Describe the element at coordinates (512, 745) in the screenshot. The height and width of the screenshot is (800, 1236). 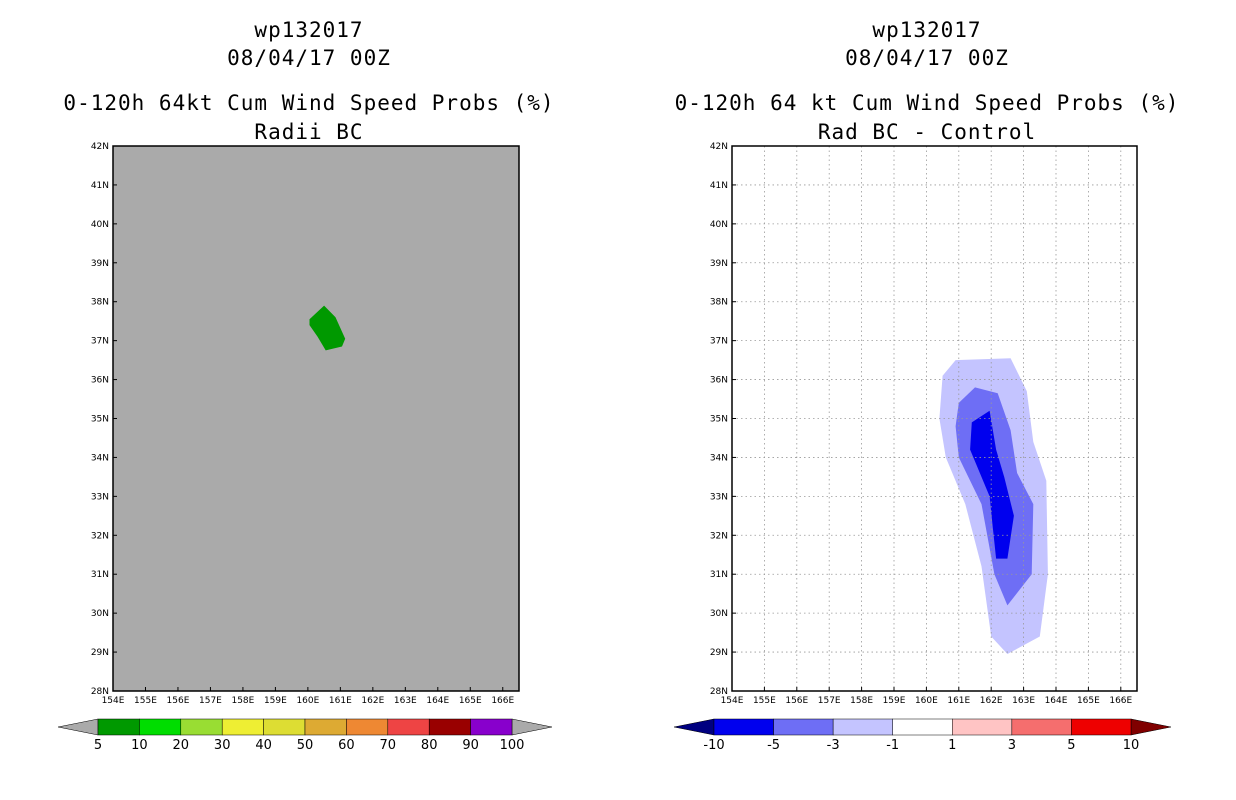
I see `colorbar-label: 100` at that location.